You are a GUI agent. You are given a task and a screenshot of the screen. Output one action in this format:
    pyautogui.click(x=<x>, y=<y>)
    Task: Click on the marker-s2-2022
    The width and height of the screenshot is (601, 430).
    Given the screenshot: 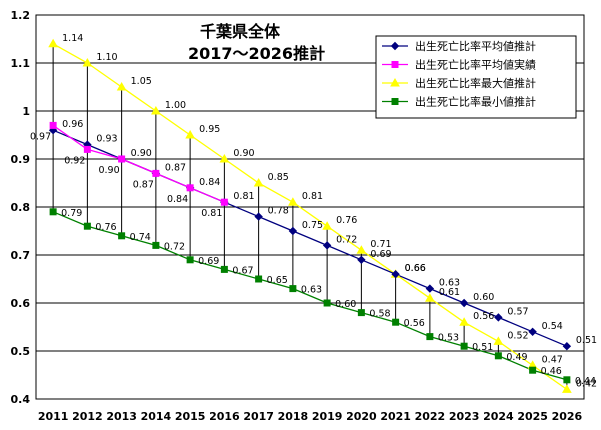 What is the action you would take?
    pyautogui.click(x=430, y=297)
    